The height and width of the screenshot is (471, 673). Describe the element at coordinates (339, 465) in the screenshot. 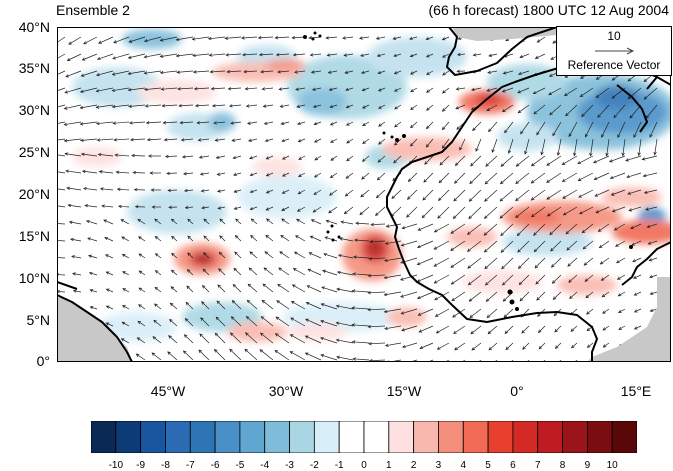

I see `colorbar-label: -1` at that location.